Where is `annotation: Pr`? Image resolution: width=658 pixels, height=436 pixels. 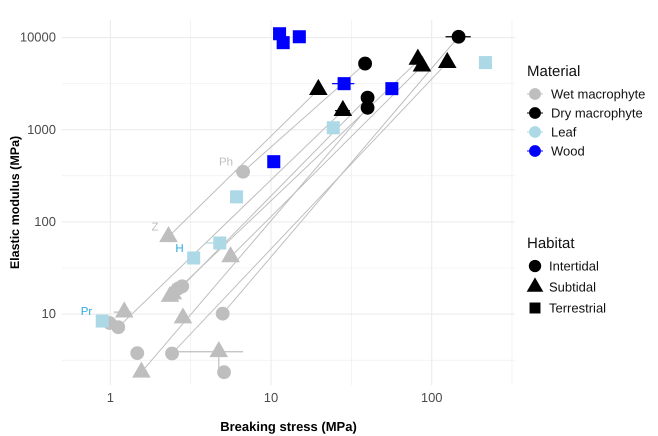 annotation: Pr is located at coordinates (86, 312).